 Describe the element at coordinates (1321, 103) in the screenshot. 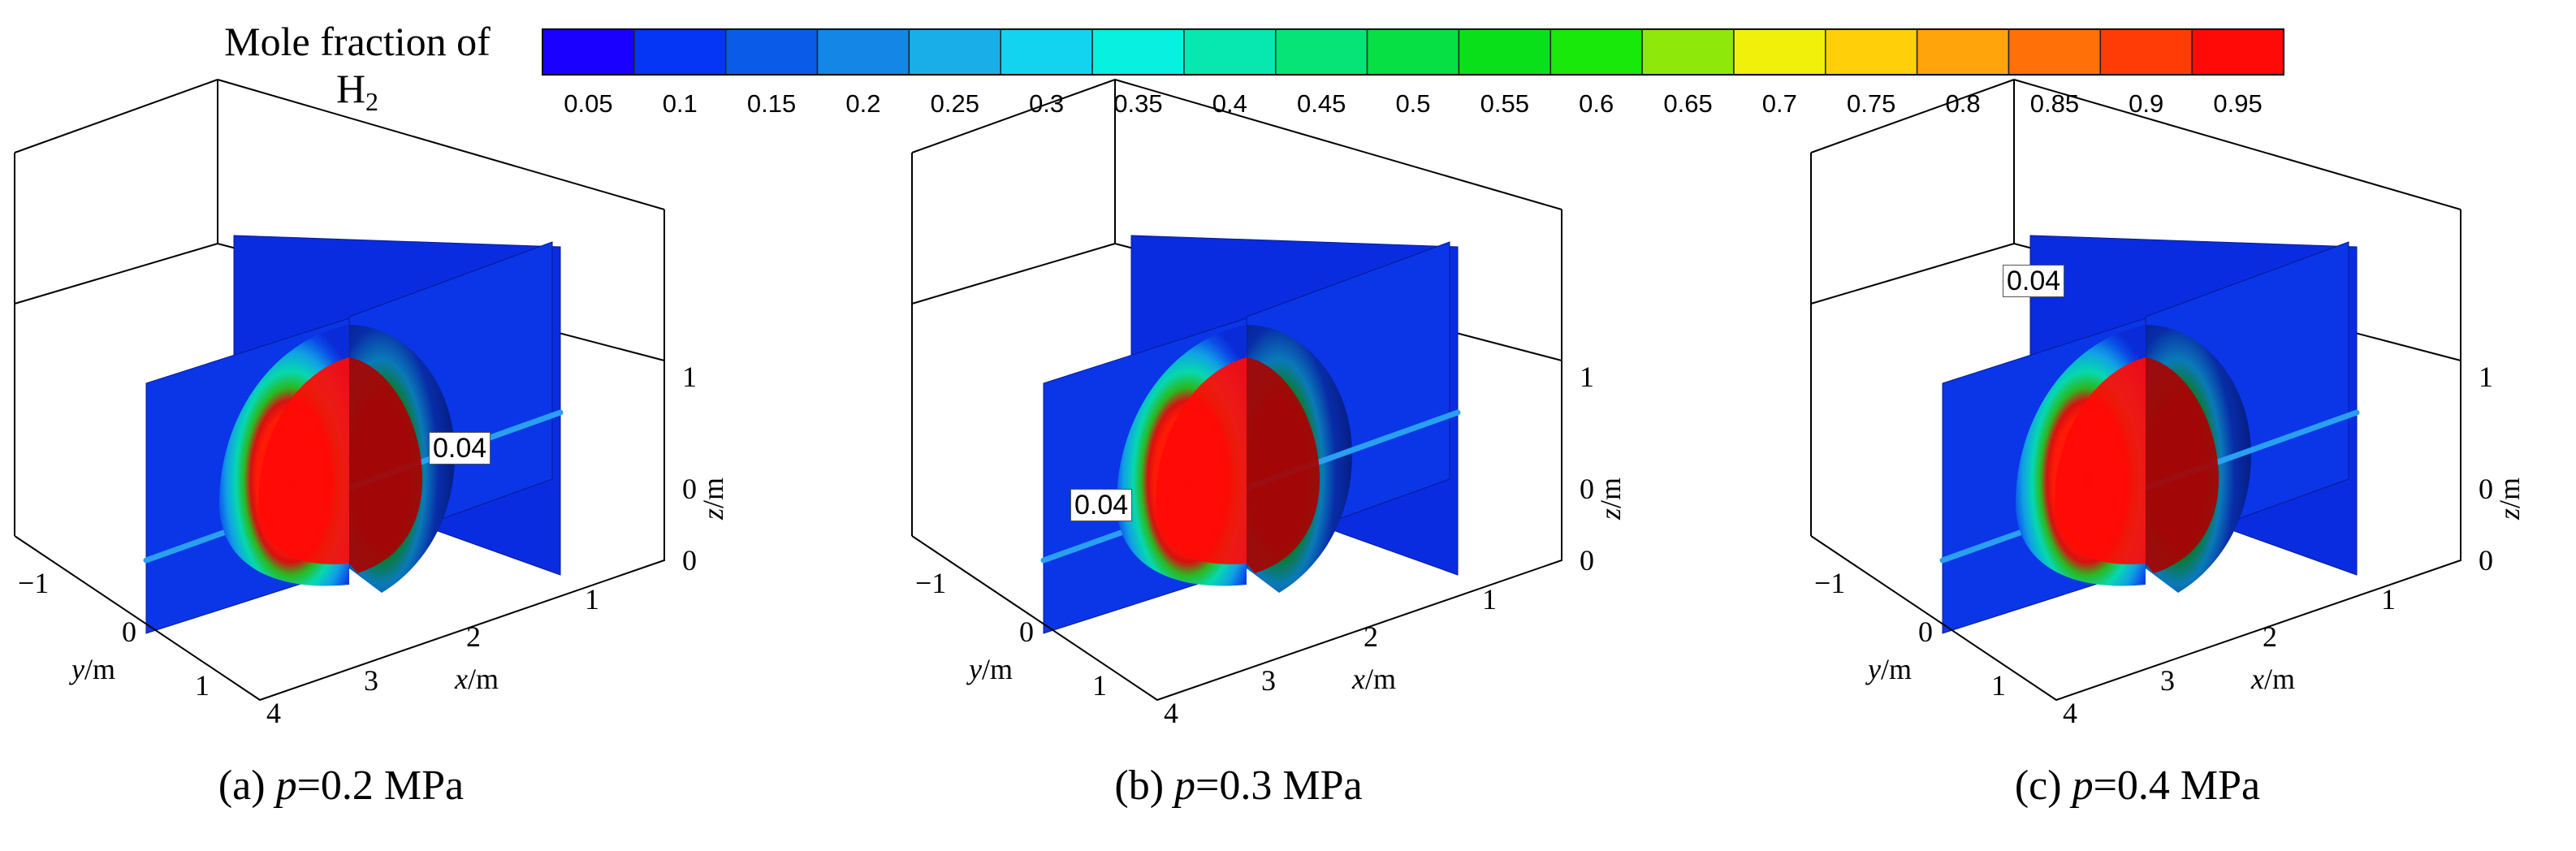

I see `colorbar-tick-label: 0.45` at that location.